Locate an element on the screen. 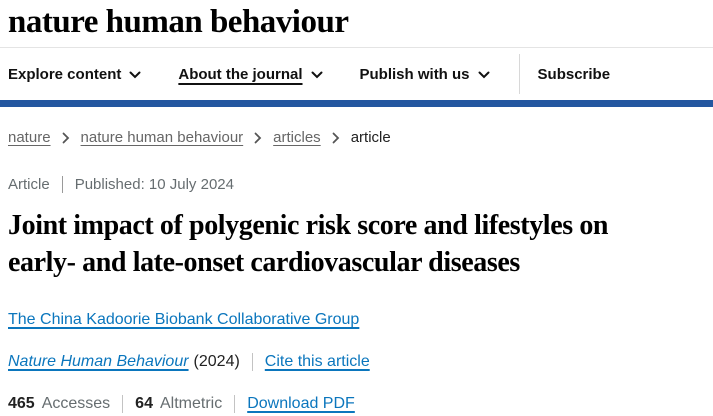  publication-year: (2024) is located at coordinates (216, 361).